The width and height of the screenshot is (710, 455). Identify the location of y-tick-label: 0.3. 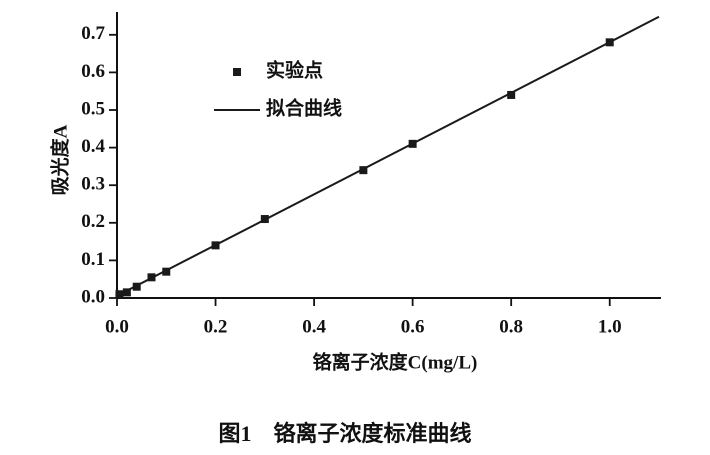
(93, 184).